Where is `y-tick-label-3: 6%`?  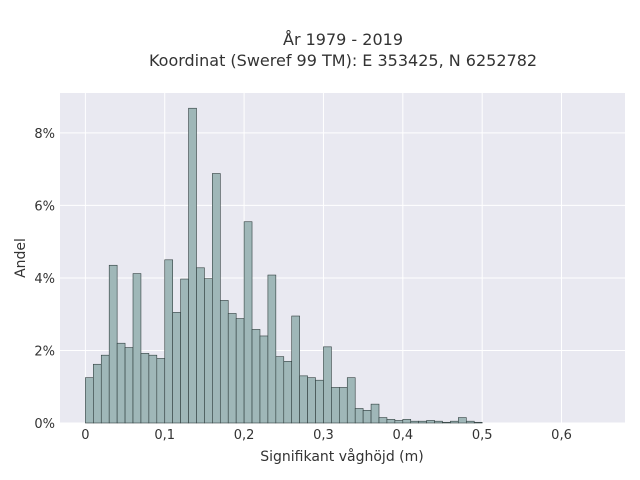 y-tick-label-3: 6% is located at coordinates (44, 206).